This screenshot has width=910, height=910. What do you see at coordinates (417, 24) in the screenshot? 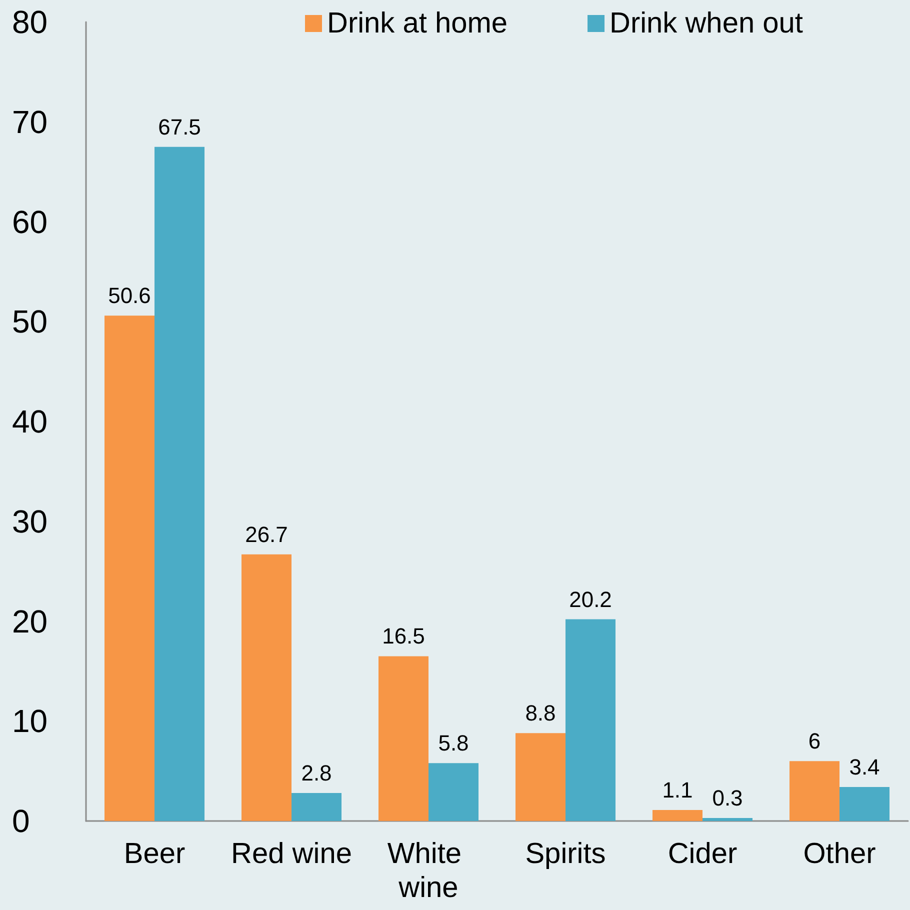
I see `legend-label: Drink at home` at bounding box center [417, 24].